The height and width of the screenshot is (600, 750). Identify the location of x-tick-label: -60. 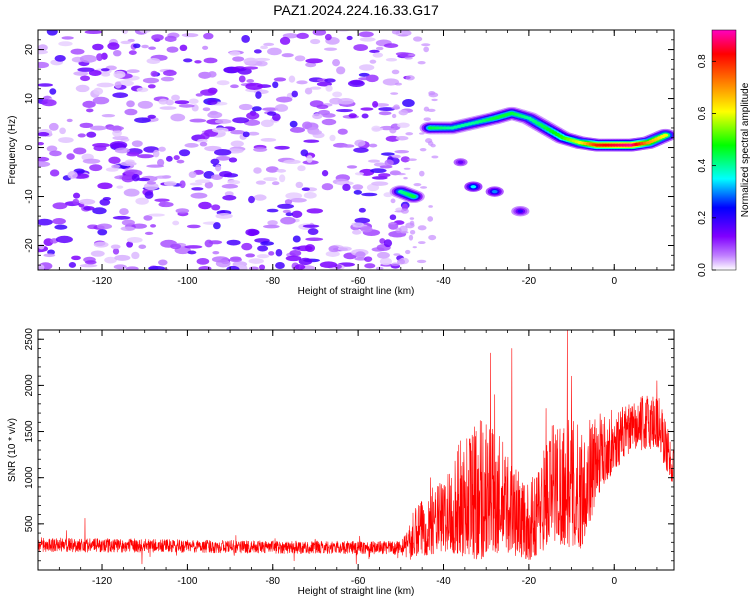
(358, 581).